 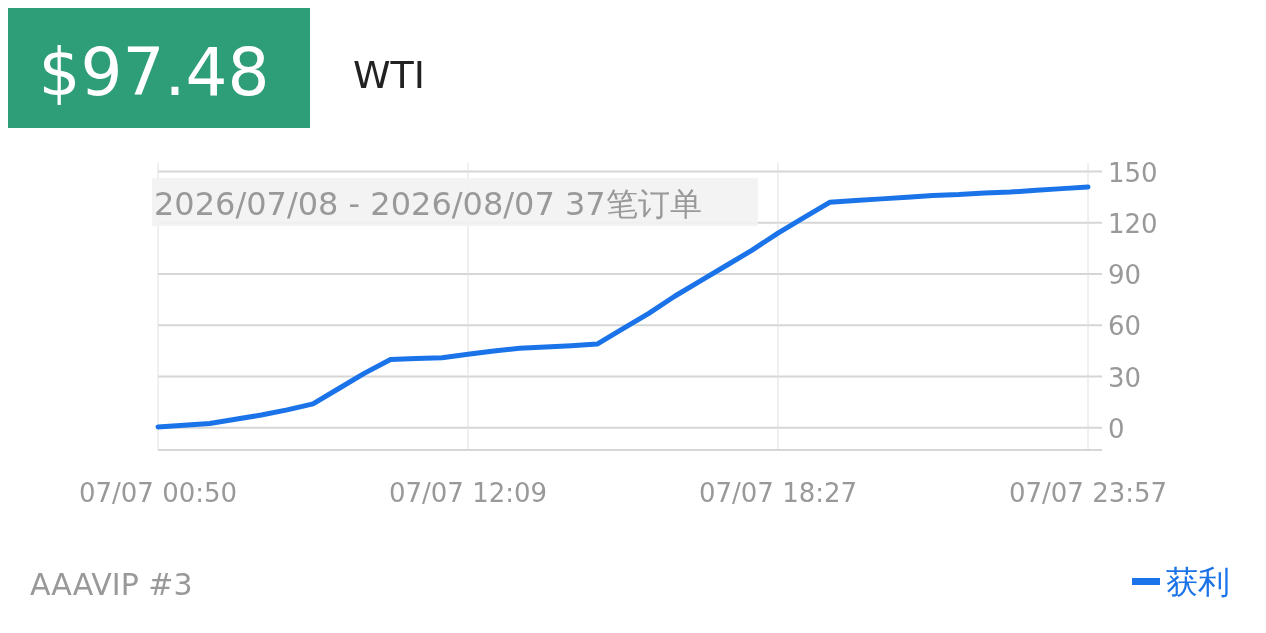 I want to click on x-tick-label: 07/07 12:09, so click(x=468, y=493).